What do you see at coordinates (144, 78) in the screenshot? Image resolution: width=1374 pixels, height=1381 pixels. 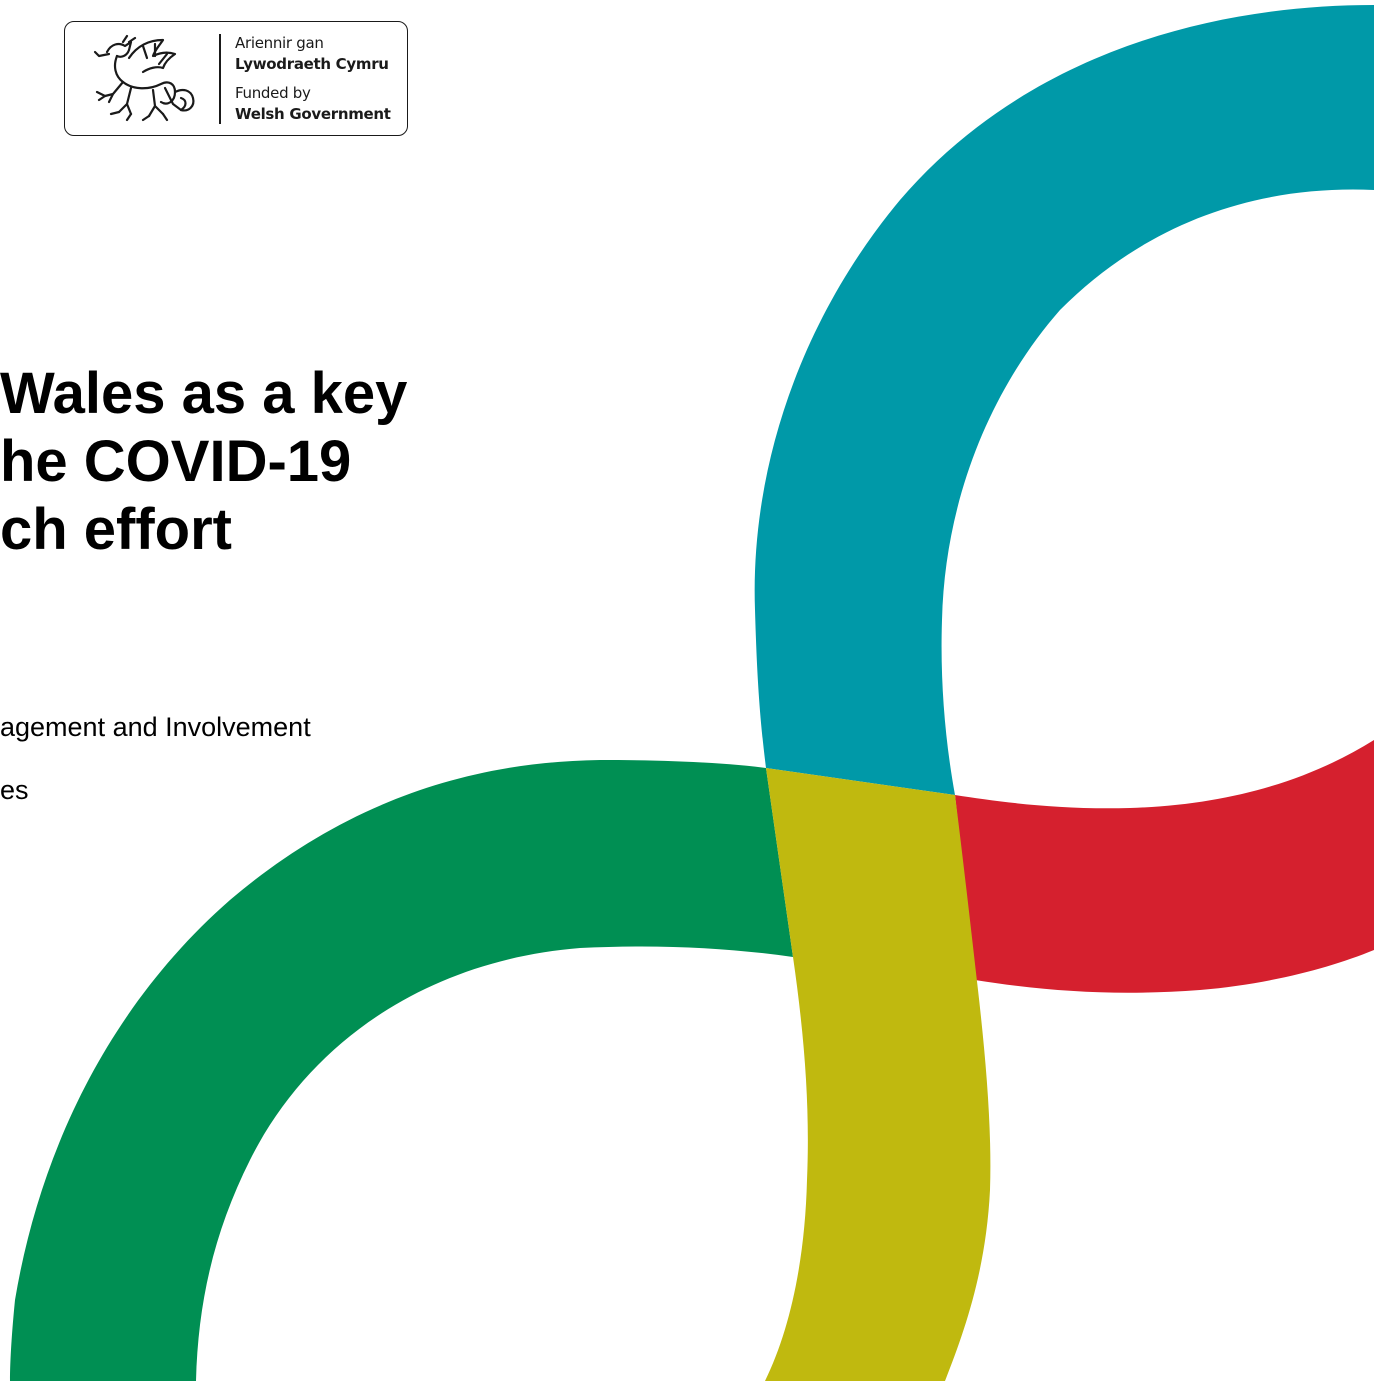 I see `welsh-dragon-icon` at bounding box center [144, 78].